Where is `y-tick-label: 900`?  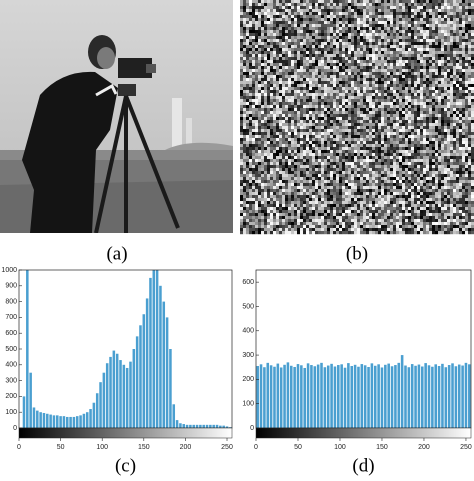 y-tick-label: 900 is located at coordinates (11, 286).